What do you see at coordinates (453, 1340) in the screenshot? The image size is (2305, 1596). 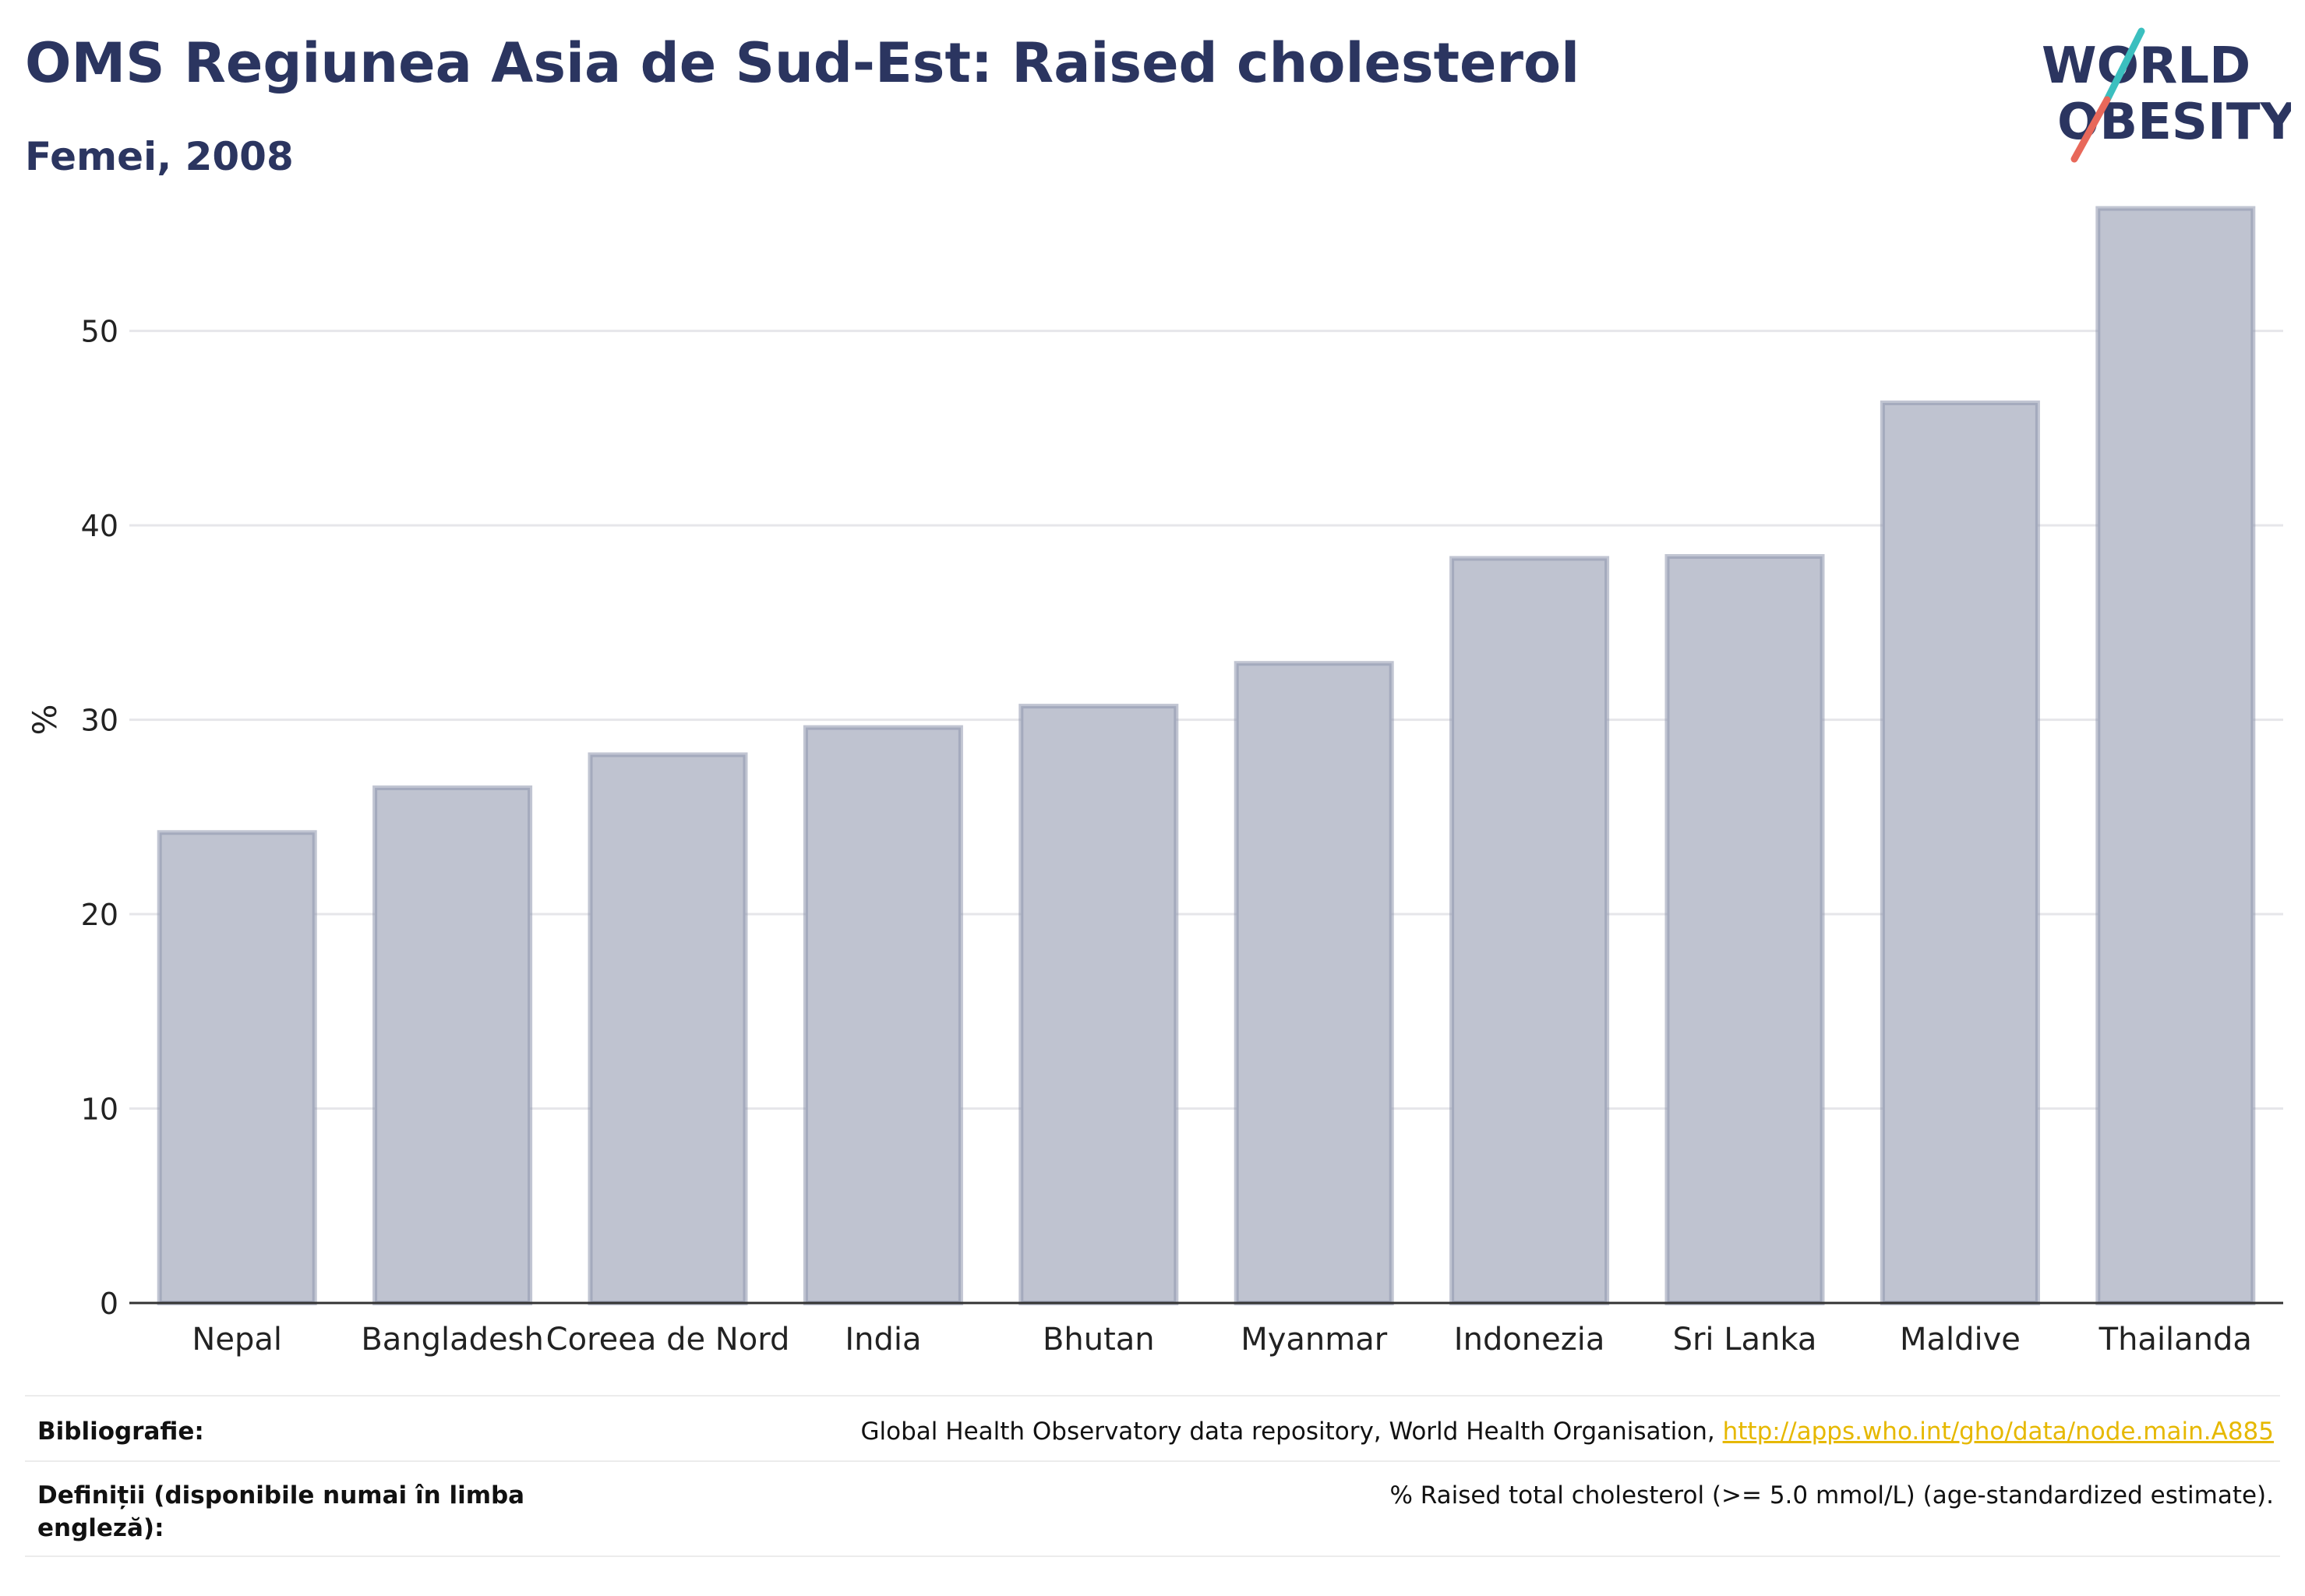 I see `x-tick-label: Bangladesh` at bounding box center [453, 1340].